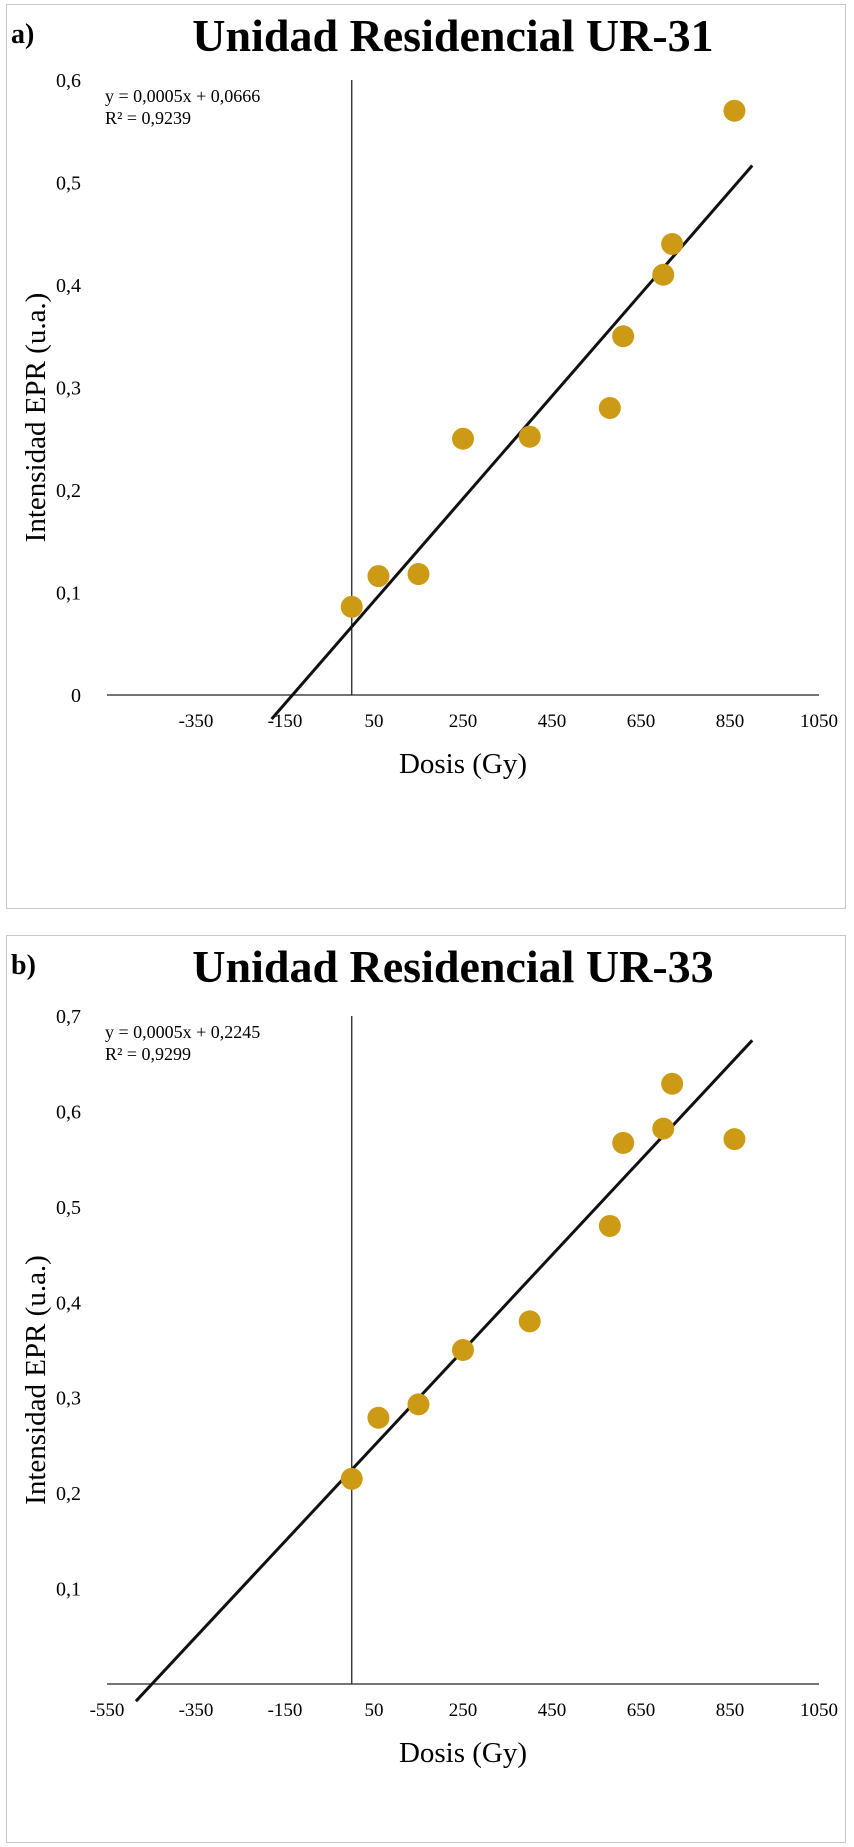 Image resolution: width=854 pixels, height=1847 pixels. I want to click on x-axis-title-a: Dosis (Gy), so click(463, 764).